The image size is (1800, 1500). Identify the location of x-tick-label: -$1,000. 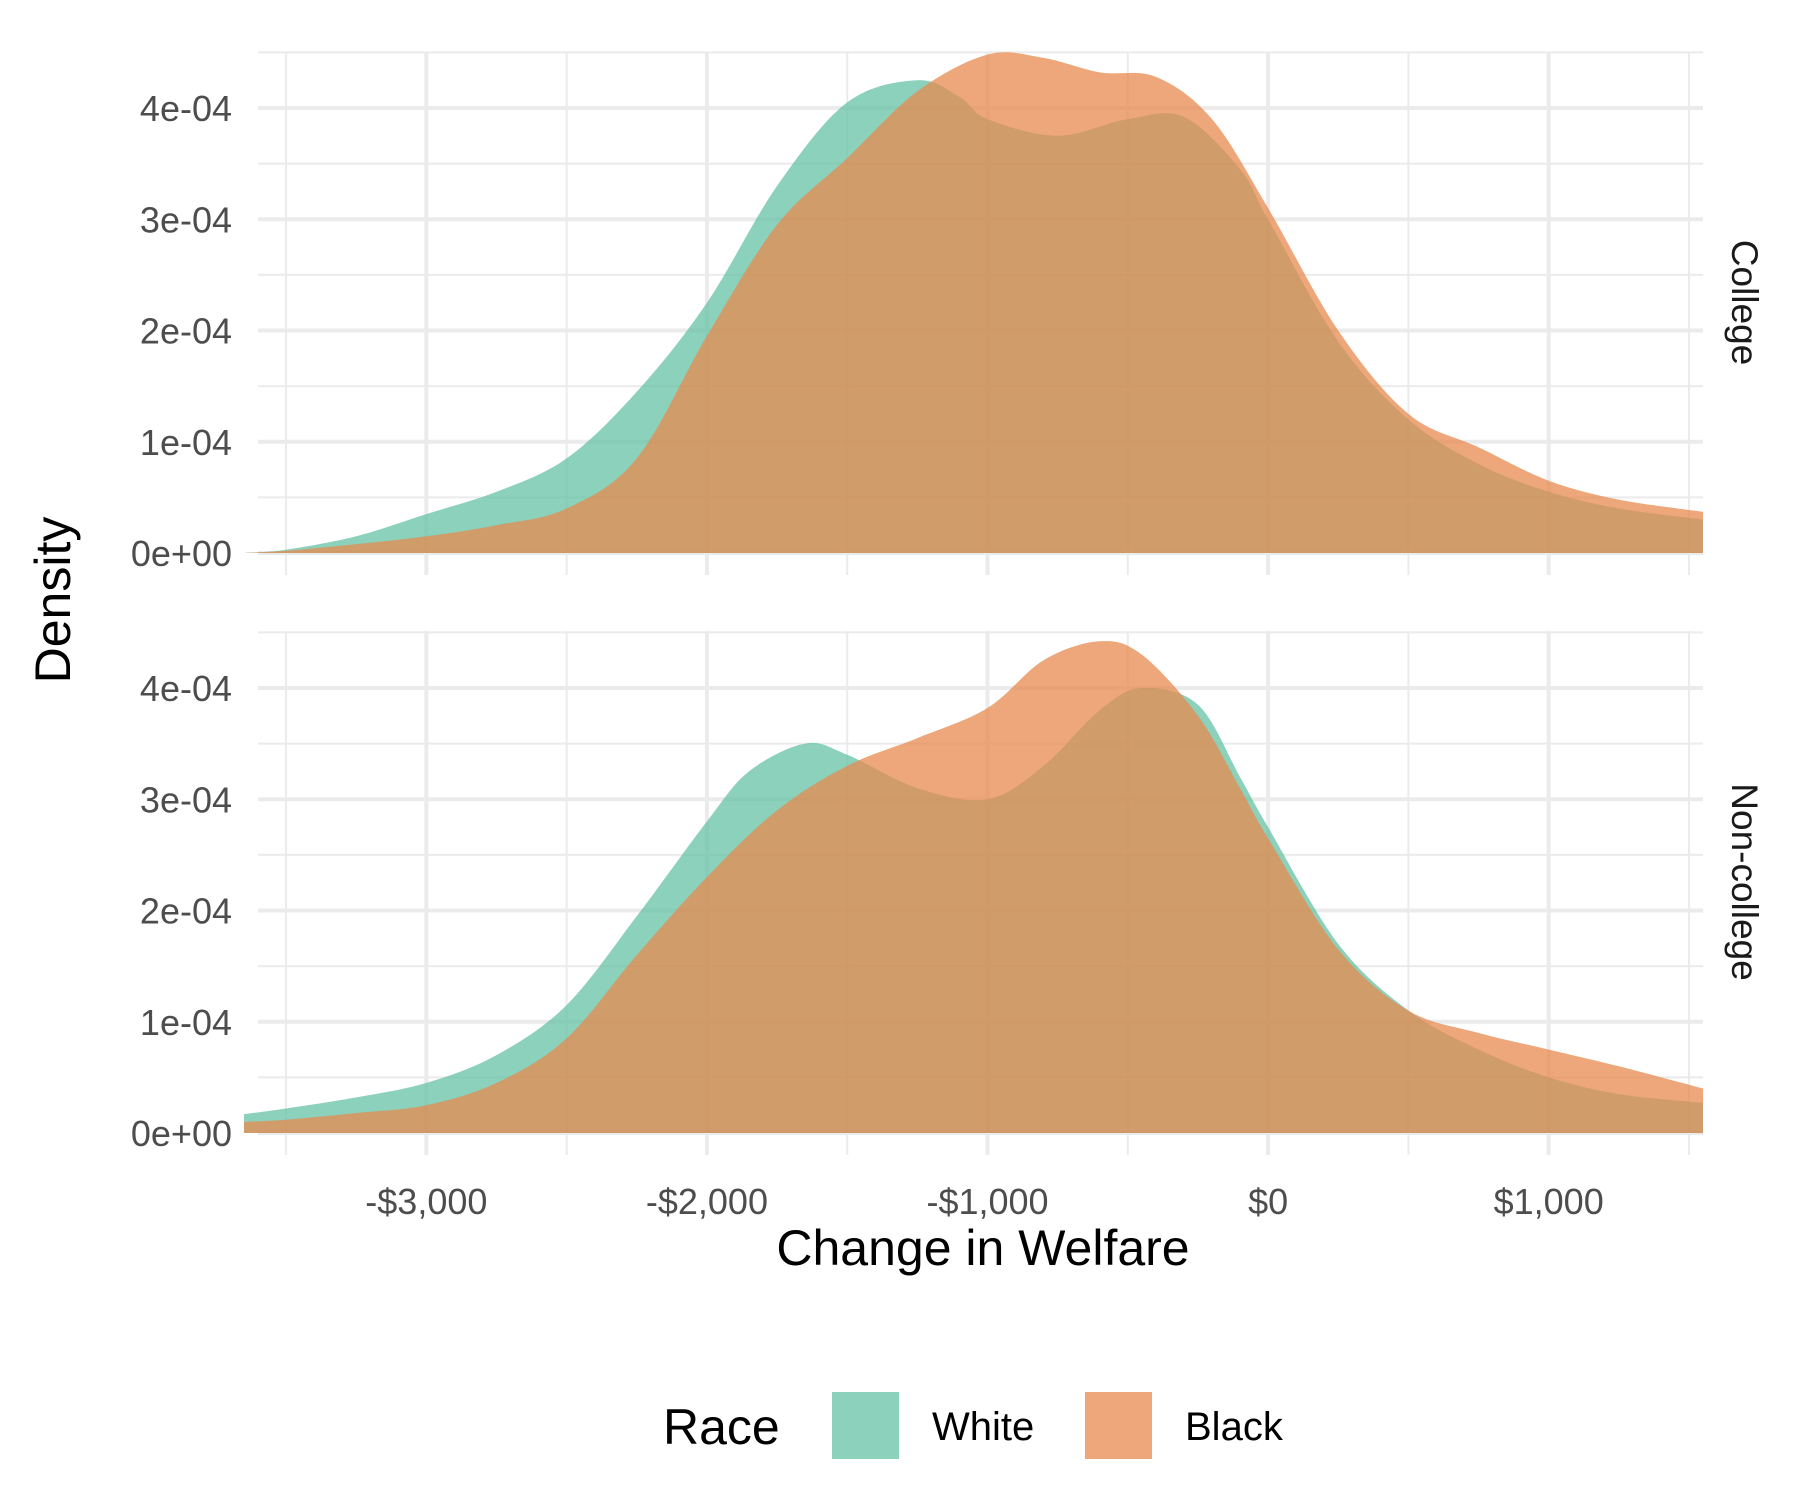
(987, 1201).